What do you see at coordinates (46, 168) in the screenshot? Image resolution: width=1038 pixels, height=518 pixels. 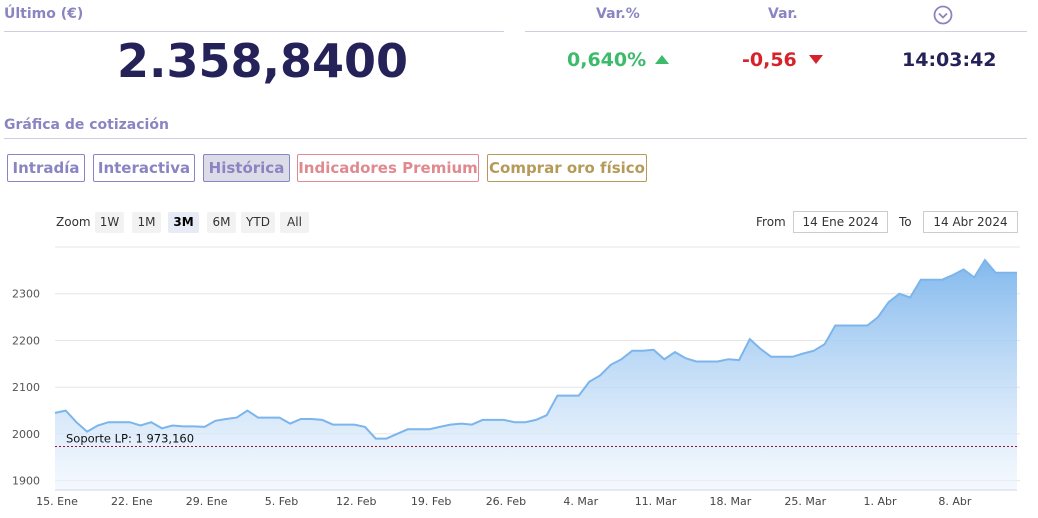 I see `tab-intradia: Intradía` at bounding box center [46, 168].